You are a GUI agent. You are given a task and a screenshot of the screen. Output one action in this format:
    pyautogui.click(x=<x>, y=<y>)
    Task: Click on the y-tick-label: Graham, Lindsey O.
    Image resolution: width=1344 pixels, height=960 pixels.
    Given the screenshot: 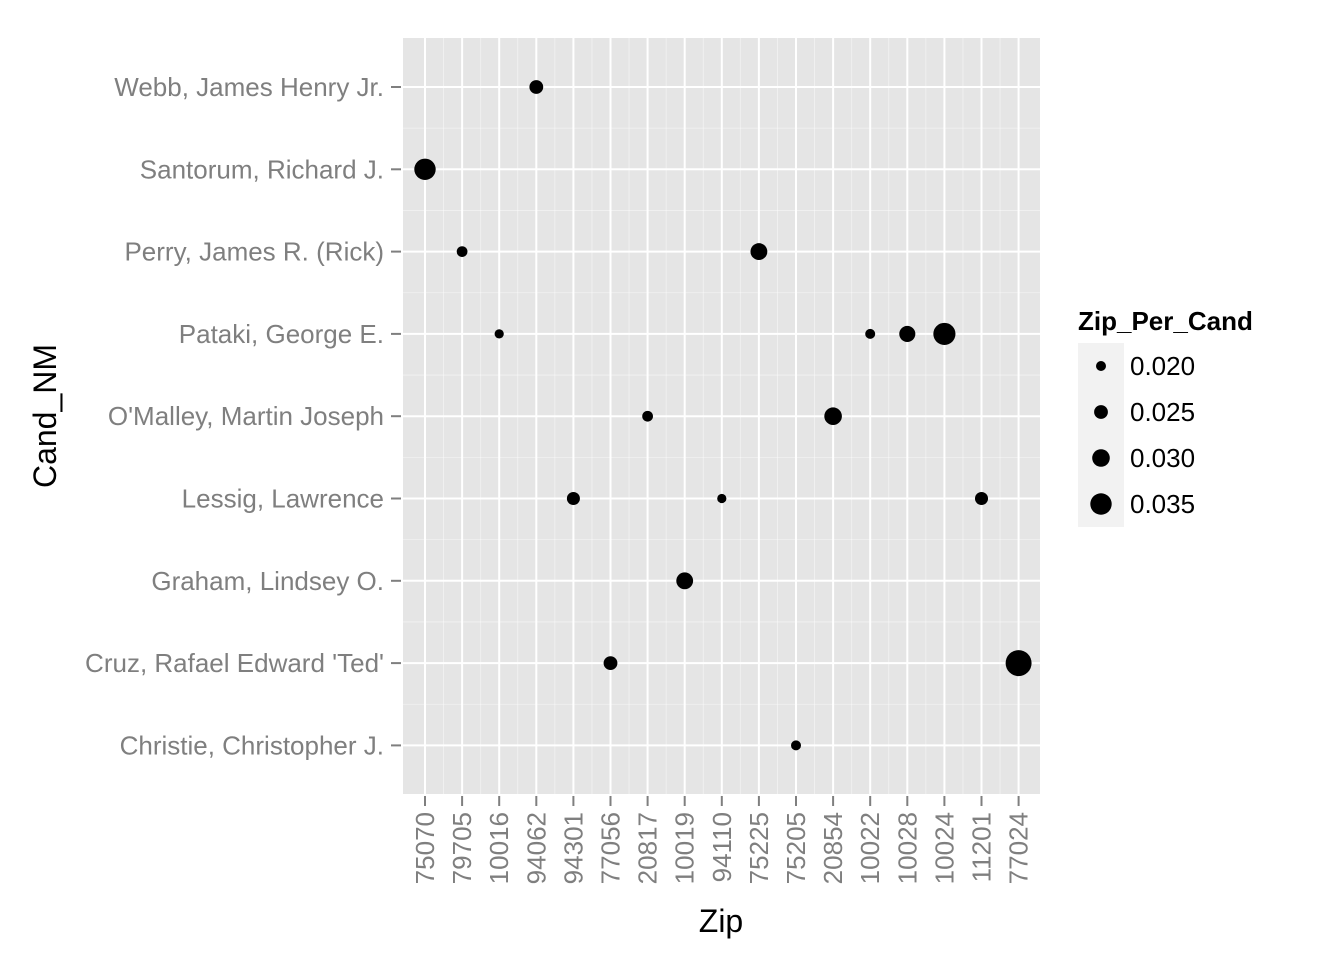 What is the action you would take?
    pyautogui.click(x=267, y=581)
    